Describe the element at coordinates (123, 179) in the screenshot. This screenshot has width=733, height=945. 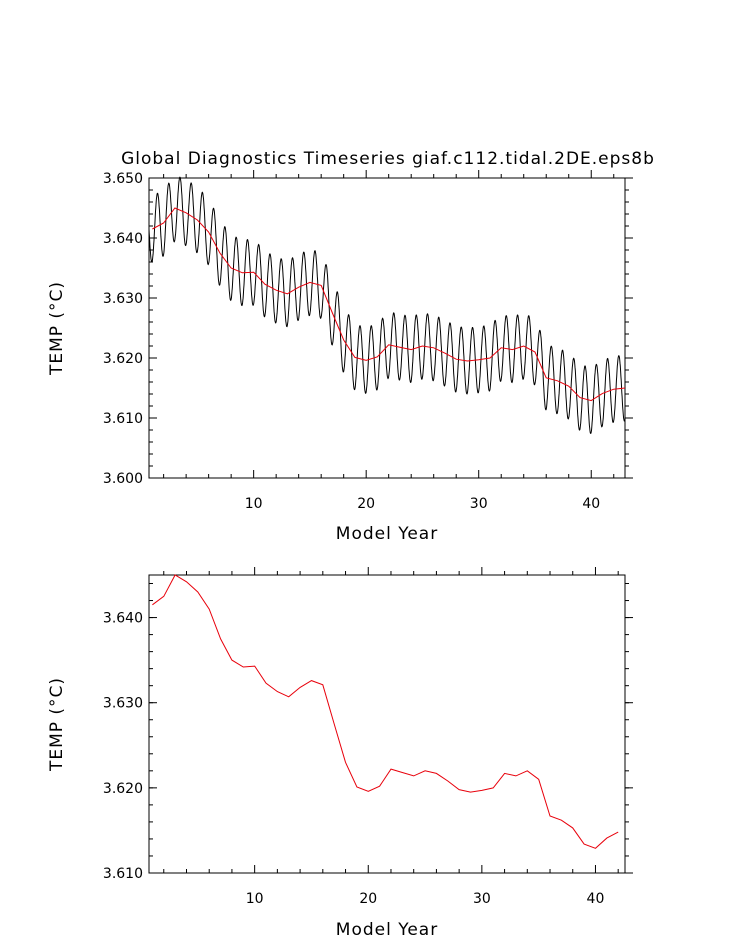
I see `y-tick-label: 3.650` at that location.